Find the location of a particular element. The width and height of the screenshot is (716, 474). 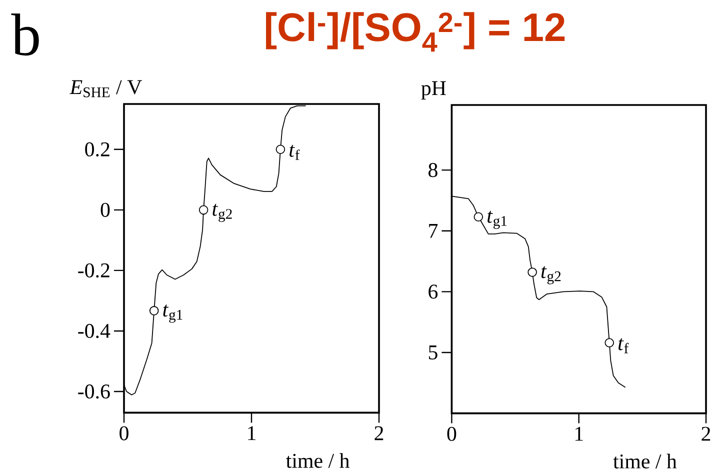

y-tick-label: -0.2 is located at coordinates (94, 270).